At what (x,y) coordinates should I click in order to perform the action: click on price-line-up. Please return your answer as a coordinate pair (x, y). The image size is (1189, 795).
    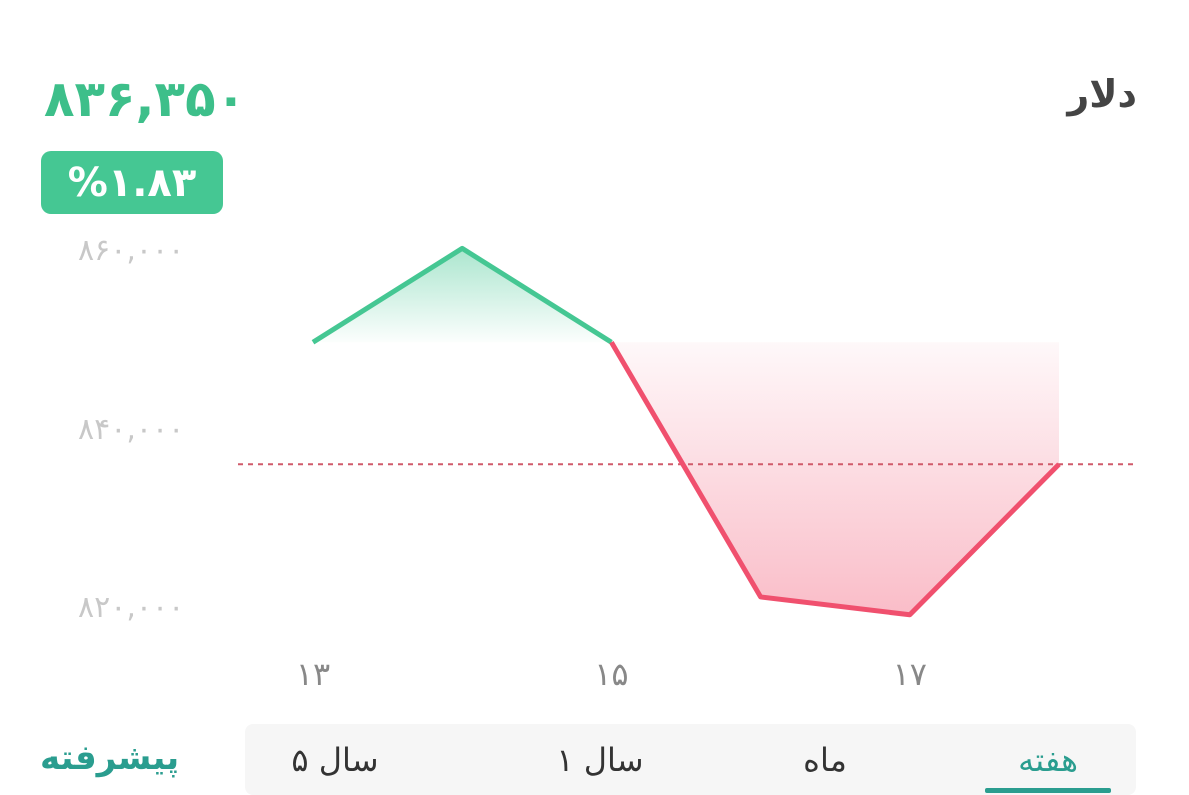
    Looking at the image, I should click on (462, 295).